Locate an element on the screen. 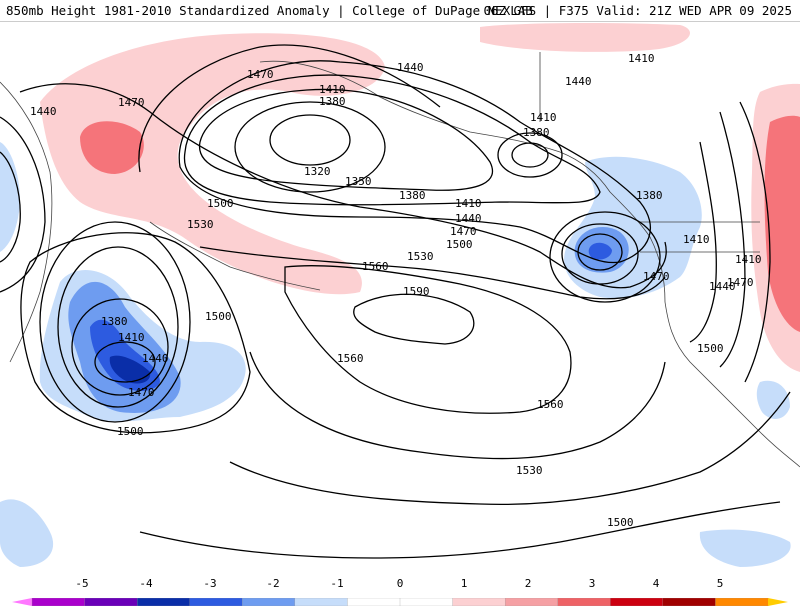  positive-anomaly-region-top is located at coordinates (585, 37).